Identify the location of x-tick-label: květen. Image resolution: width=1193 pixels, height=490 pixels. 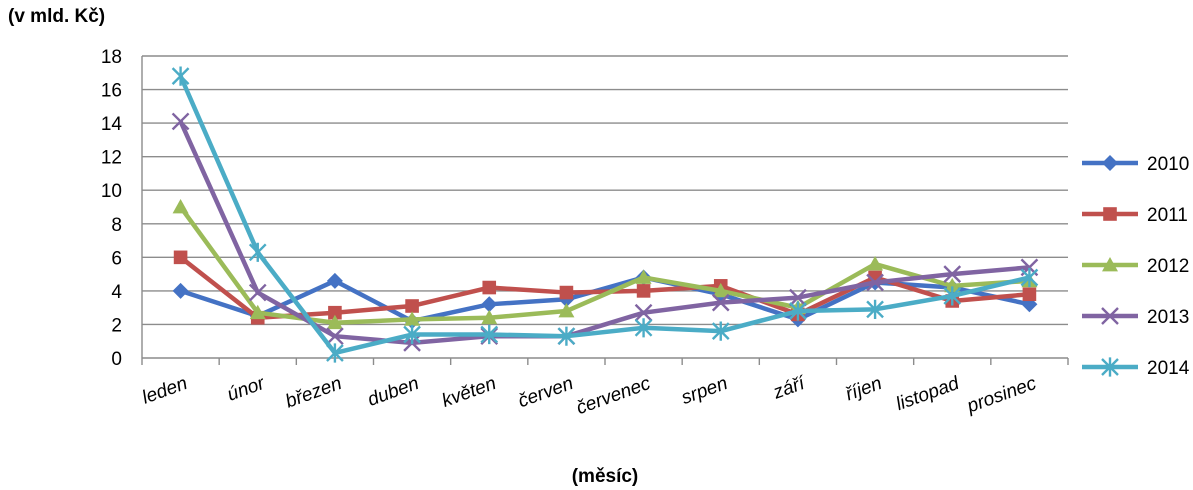
(469, 392).